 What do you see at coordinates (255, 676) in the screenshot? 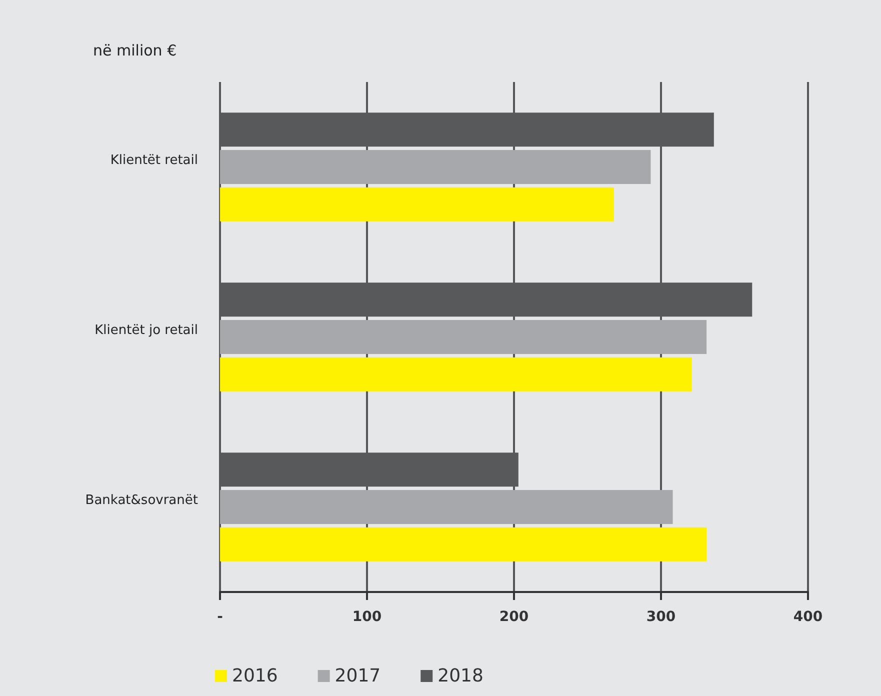
I see `legend-label: 2016` at bounding box center [255, 676].